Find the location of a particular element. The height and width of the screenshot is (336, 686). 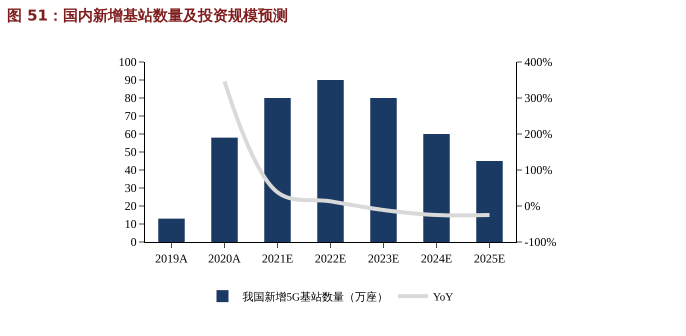

x-tick-label: 2023E is located at coordinates (384, 258).